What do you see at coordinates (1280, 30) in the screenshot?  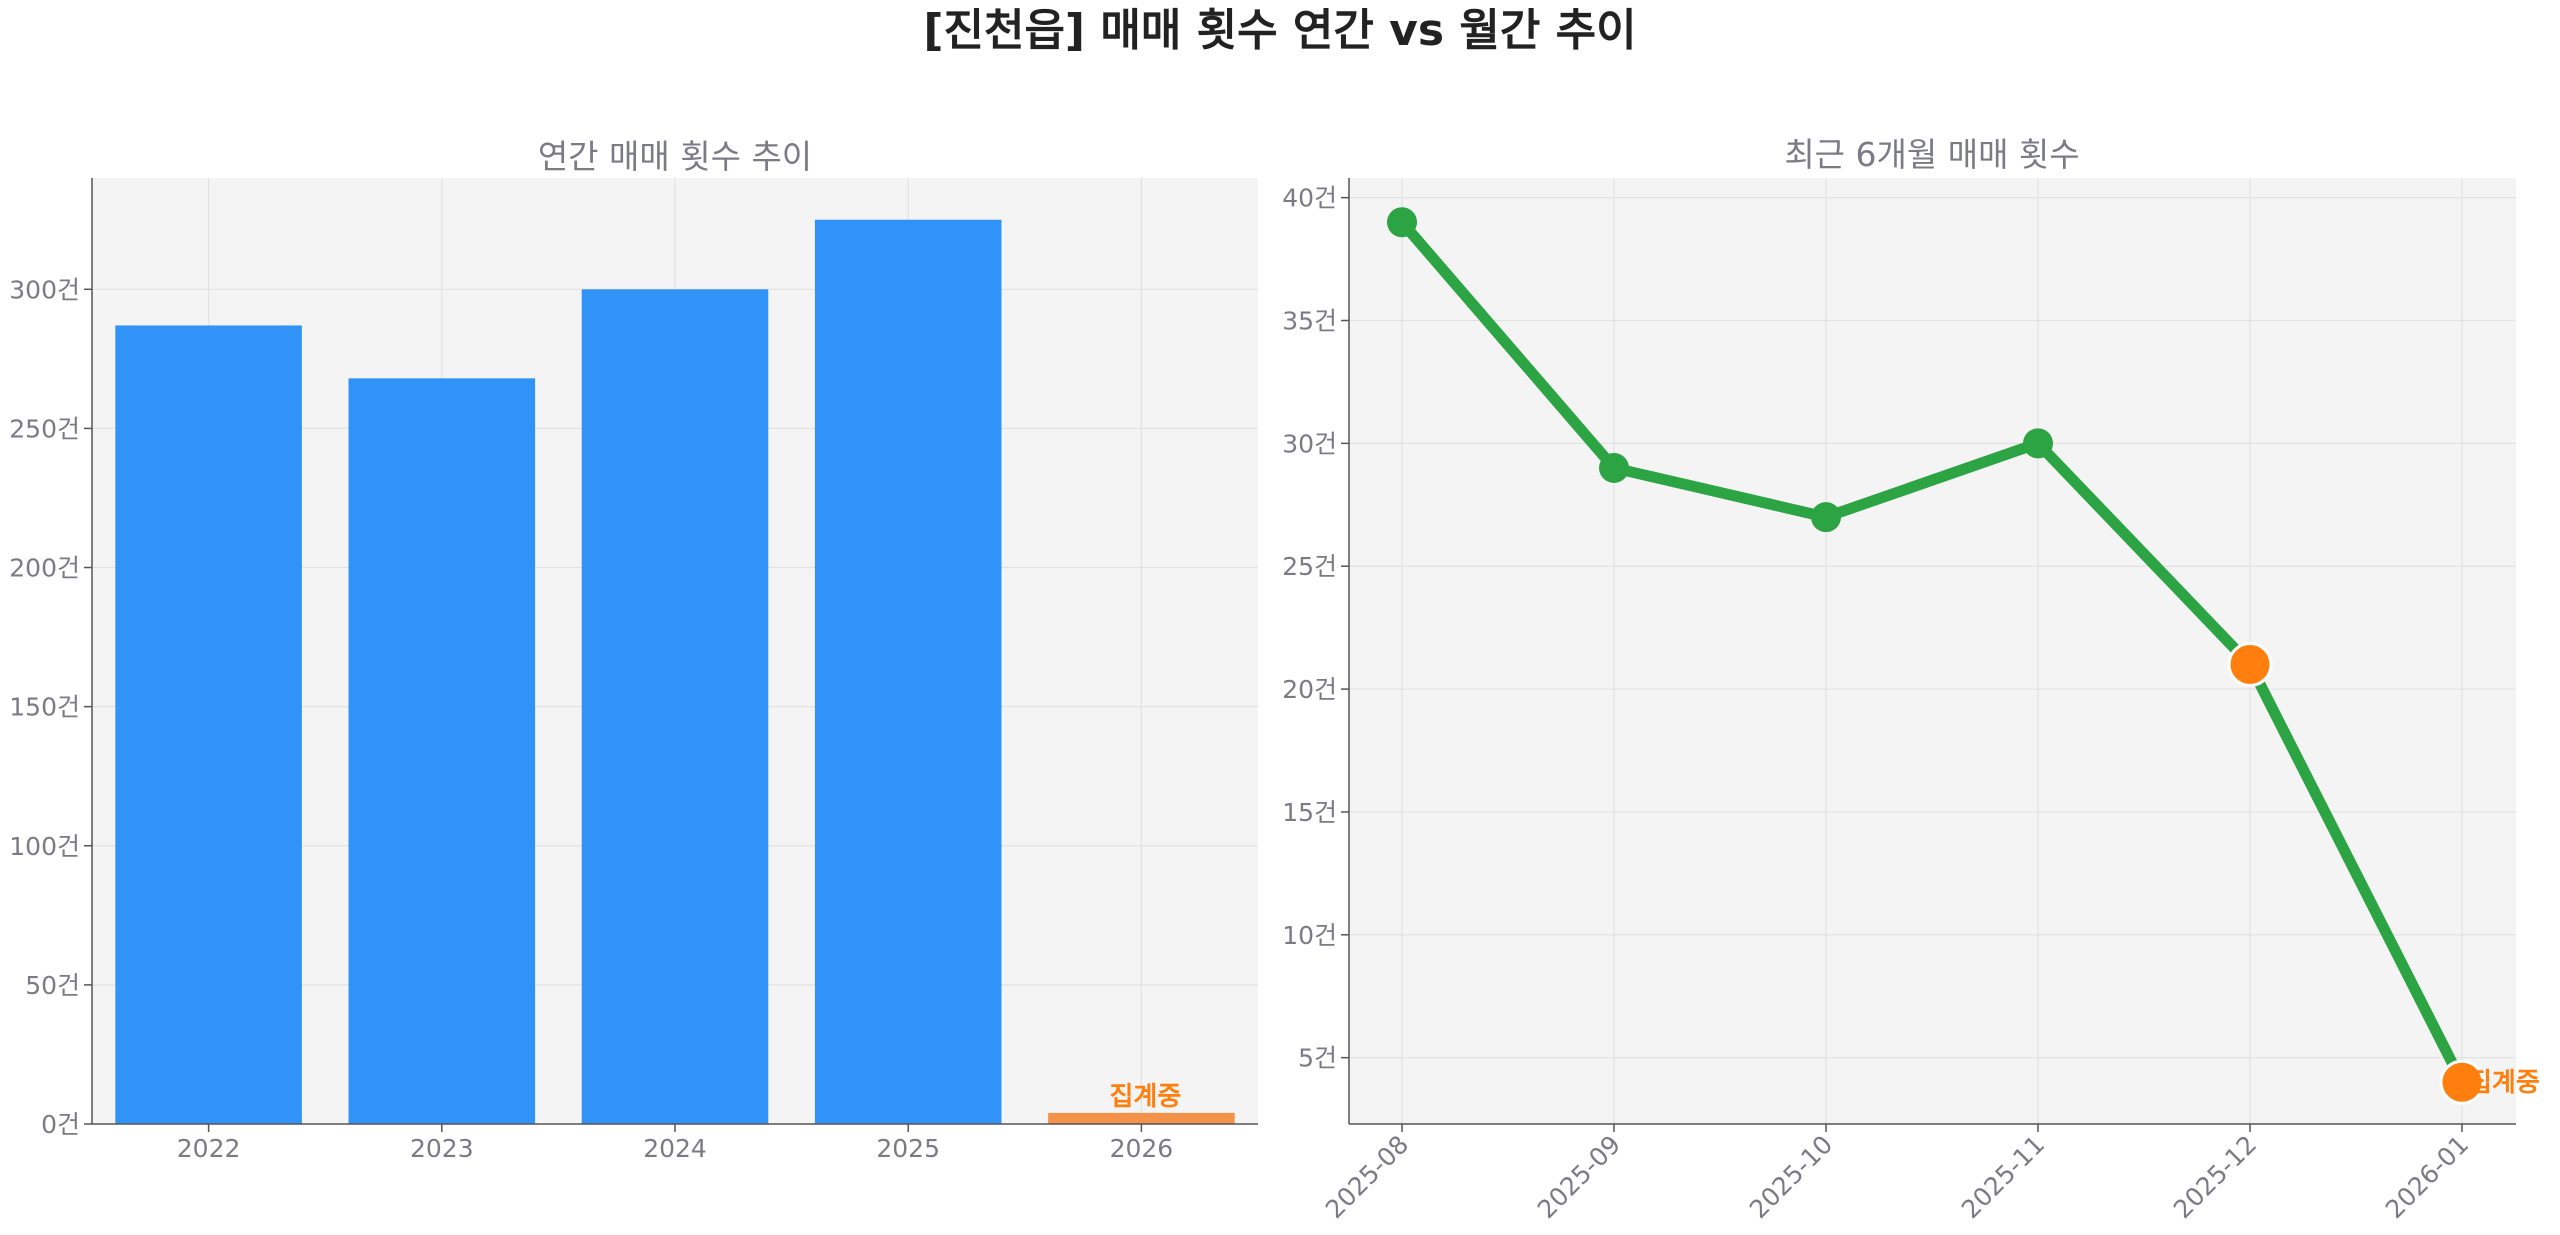 I see `page-title: [진천읍] 매매 횟수 연간 vs 월간 추이` at bounding box center [1280, 30].